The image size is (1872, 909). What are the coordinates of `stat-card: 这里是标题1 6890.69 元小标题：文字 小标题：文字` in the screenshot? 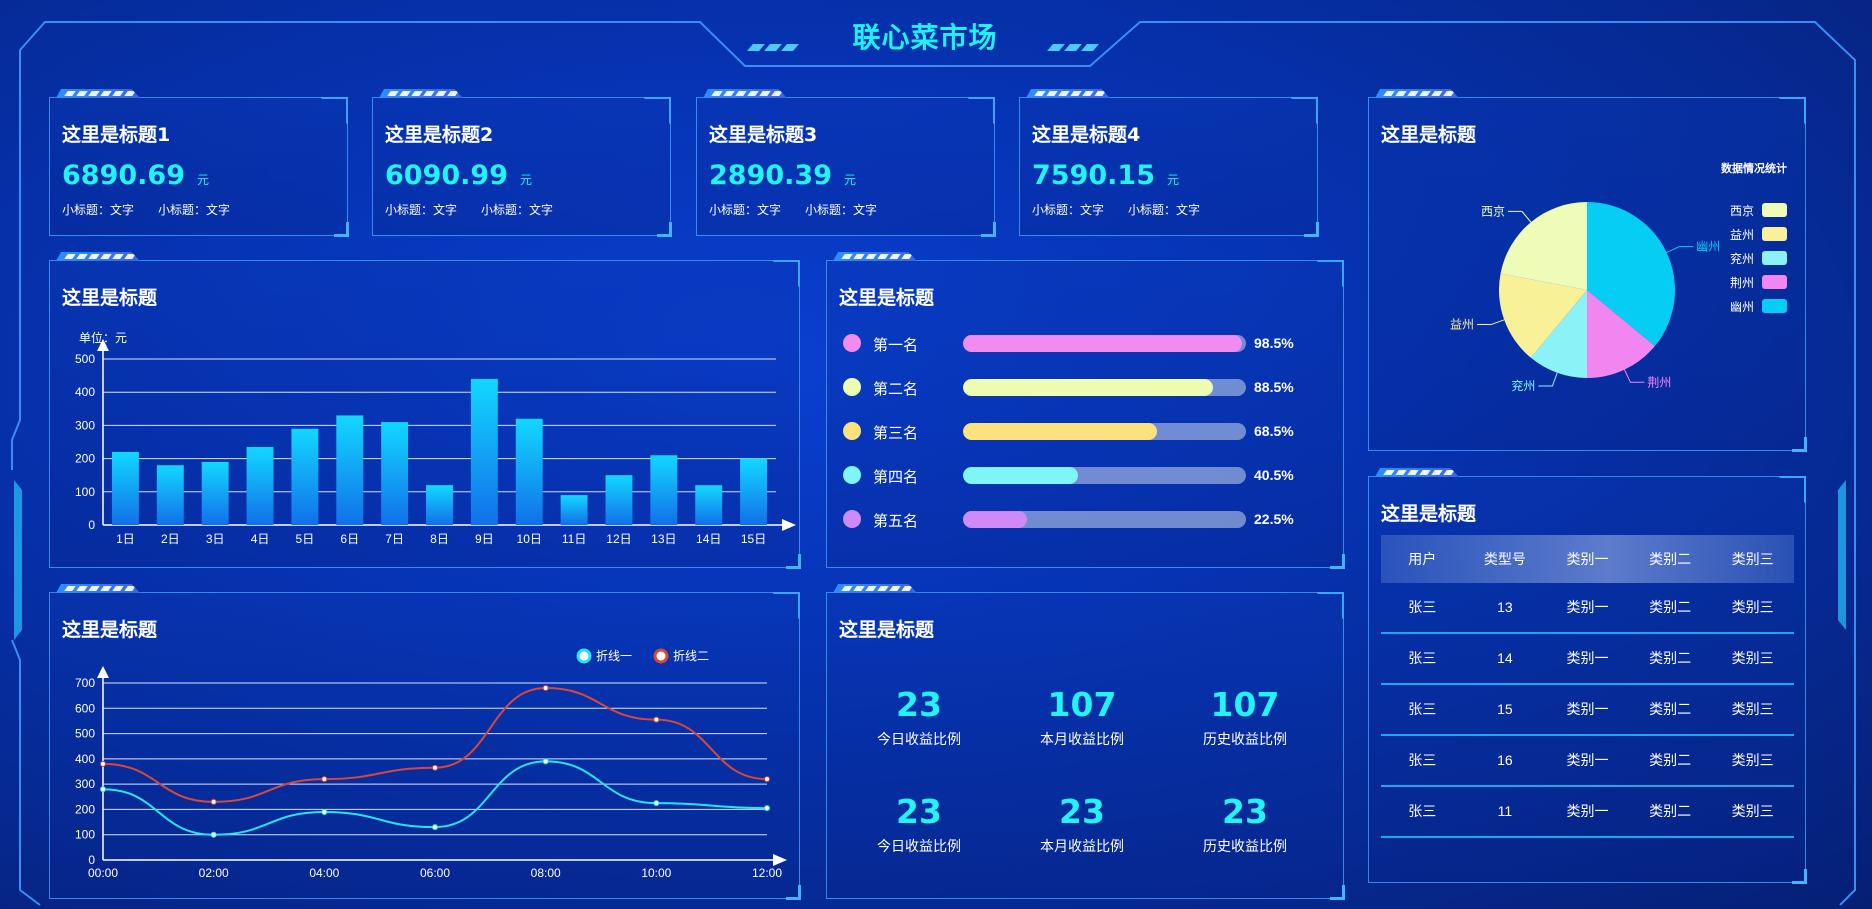 It's located at (199, 163).